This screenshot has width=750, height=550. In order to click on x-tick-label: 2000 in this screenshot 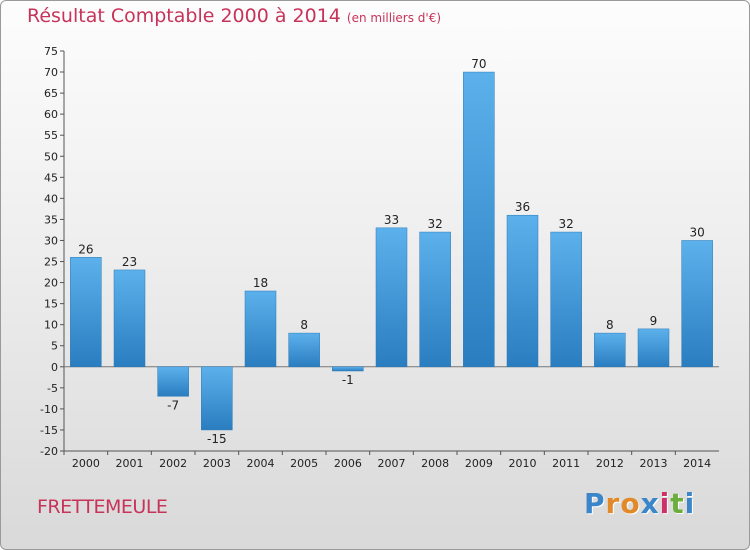, I will do `click(86, 463)`.